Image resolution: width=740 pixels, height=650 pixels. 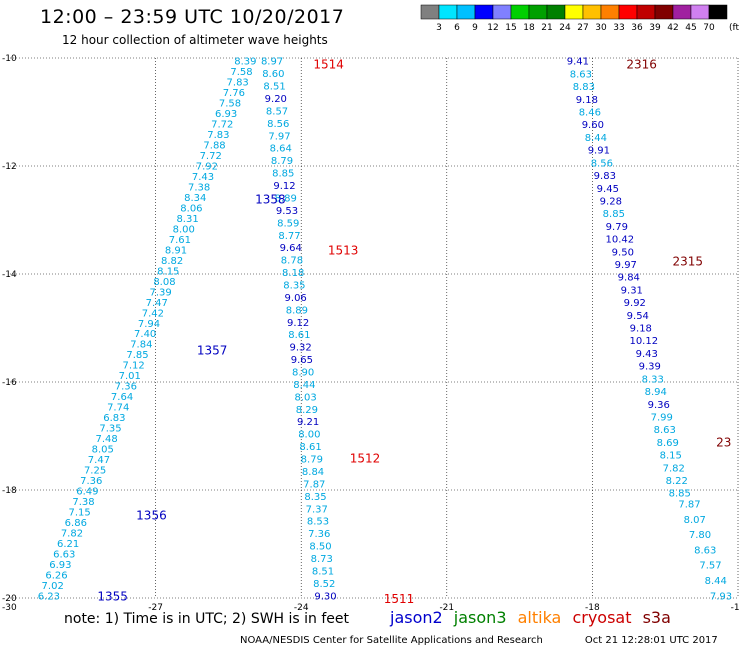 What do you see at coordinates (192, 17) in the screenshot?
I see `page-title: 12:00 – 23:59 UTC 10/20/2017` at bounding box center [192, 17].